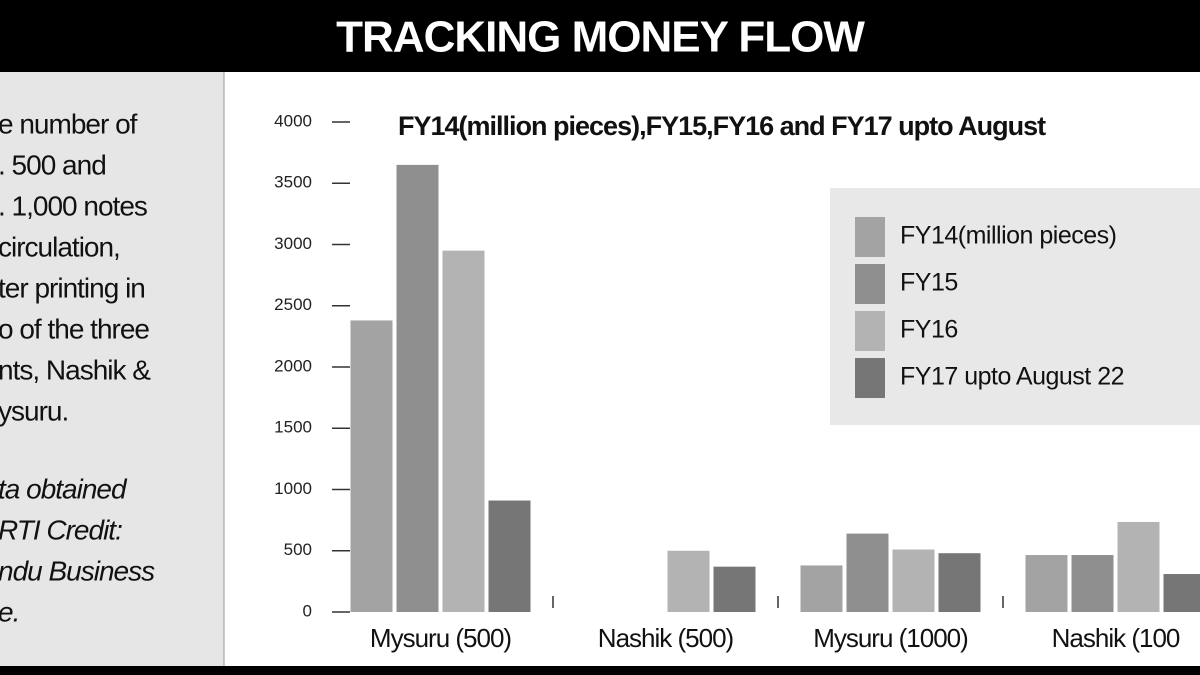  What do you see at coordinates (1116, 638) in the screenshot?
I see `x-tick-label: Nashik (100` at bounding box center [1116, 638].